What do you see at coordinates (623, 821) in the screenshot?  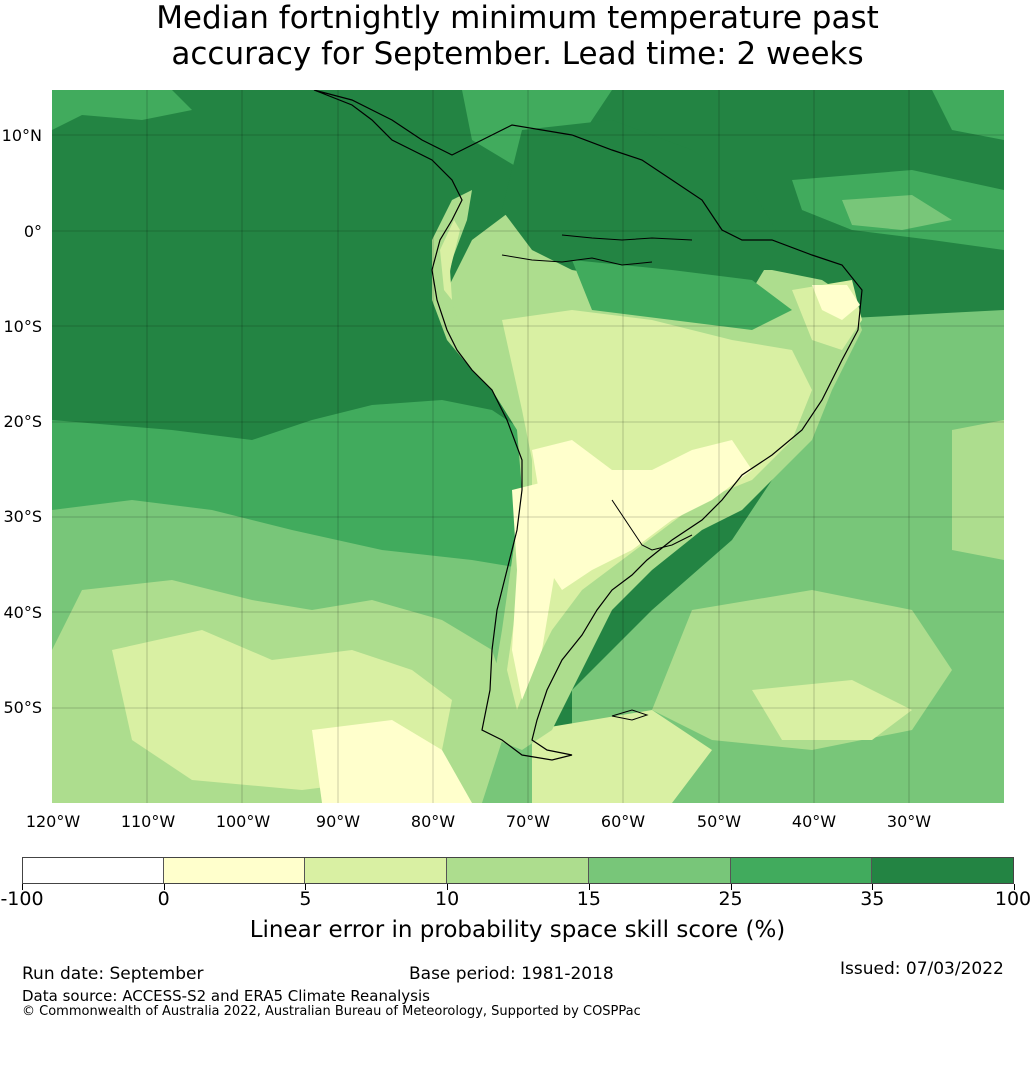 I see `lon-label-60w: 60°W` at bounding box center [623, 821].